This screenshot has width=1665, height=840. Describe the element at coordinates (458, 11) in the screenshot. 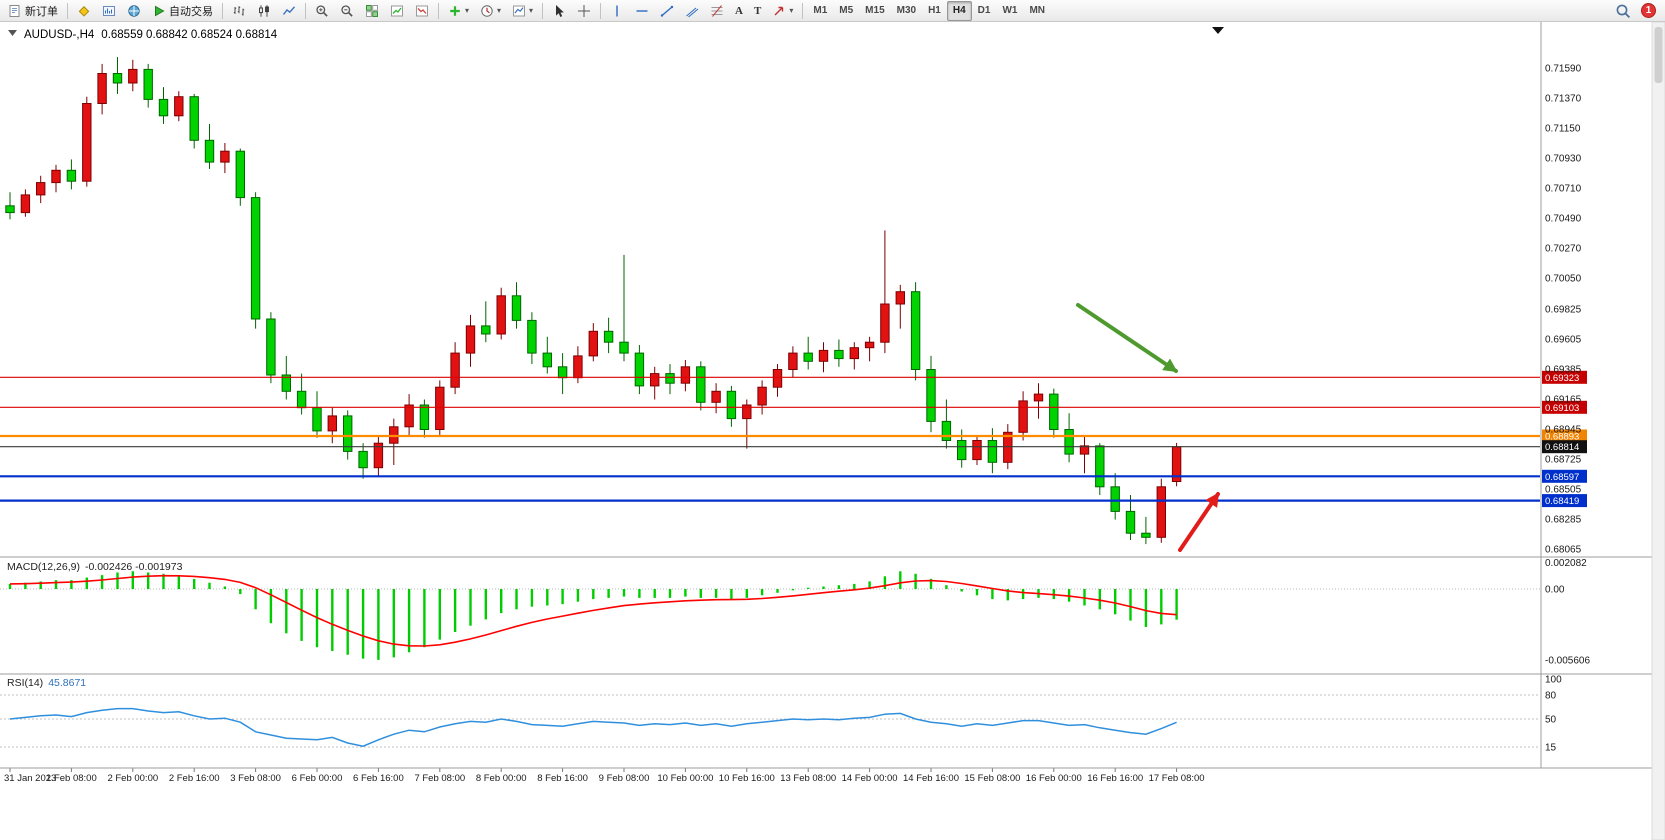

I see `add-indicator-button: ▾` at that location.